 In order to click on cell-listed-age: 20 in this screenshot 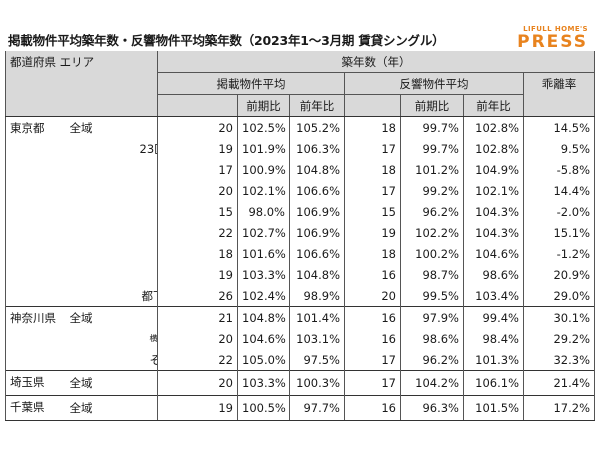, I will do `click(197, 383)`.